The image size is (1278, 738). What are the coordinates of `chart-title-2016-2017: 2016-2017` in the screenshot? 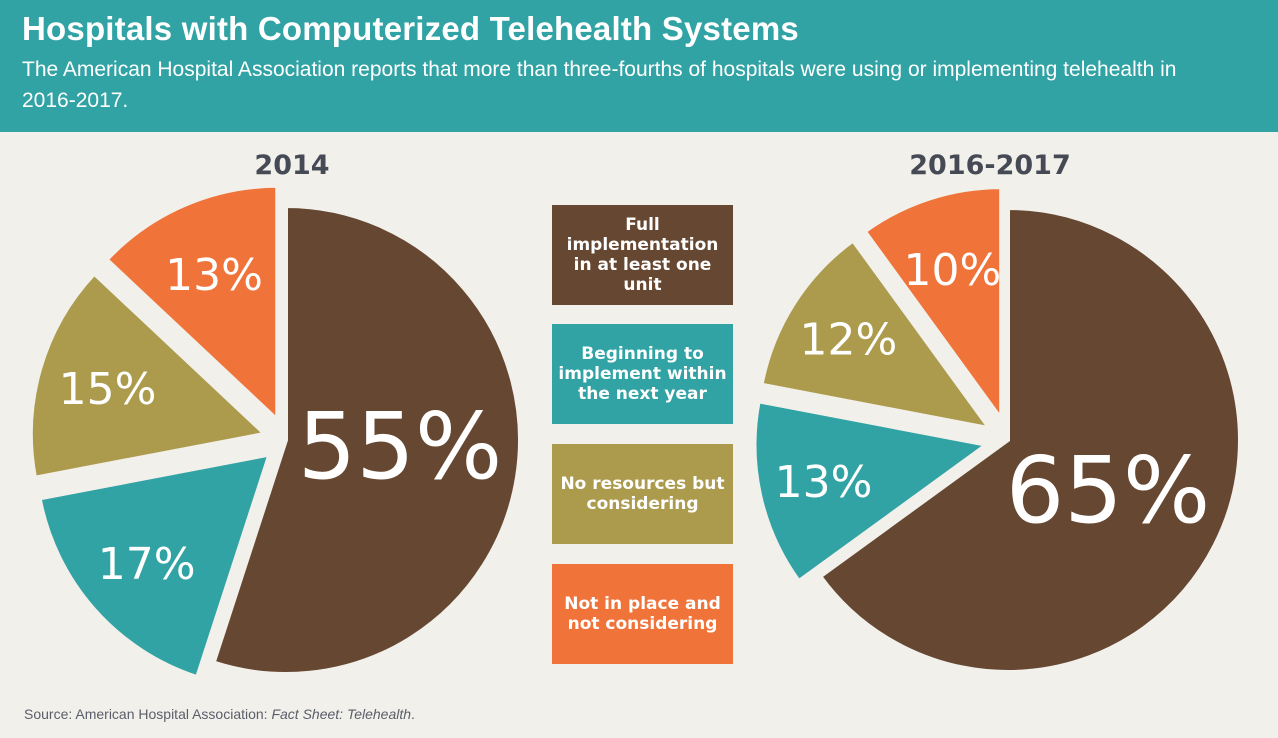 It's located at (990, 165).